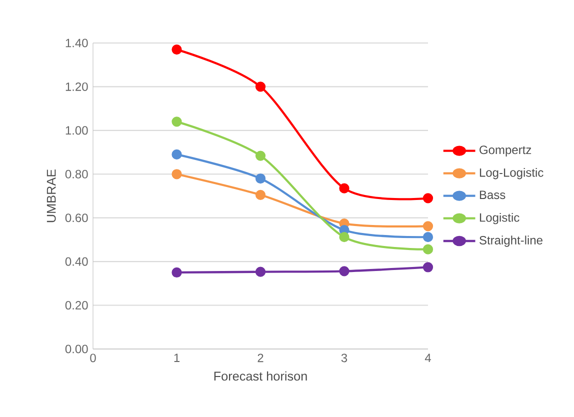 This screenshot has height=417, width=574. I want to click on x-tick-label: 4, so click(427, 358).